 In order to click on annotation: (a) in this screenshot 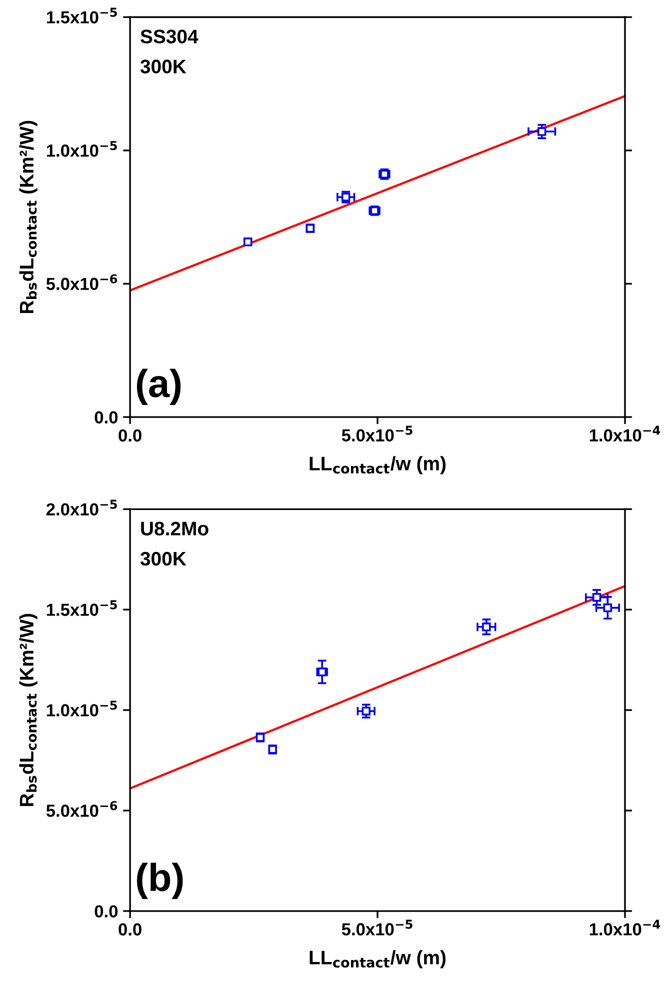, I will do `click(158, 387)`.